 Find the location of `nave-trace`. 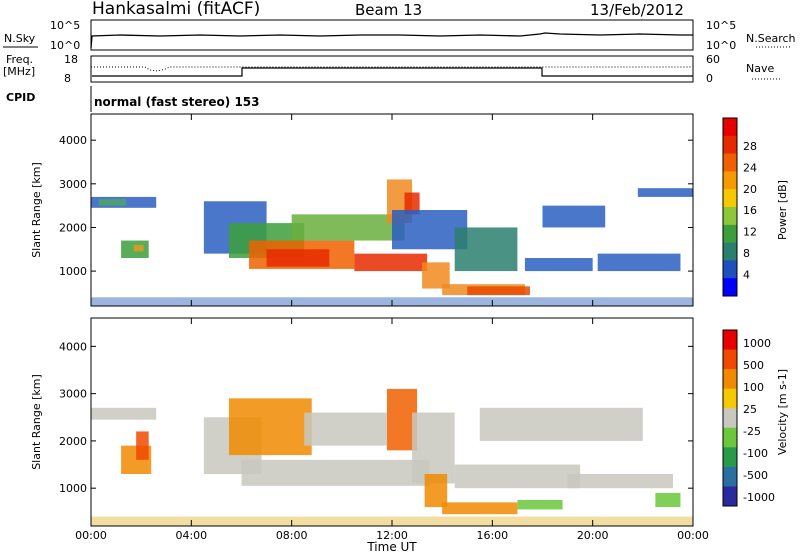

nave-trace is located at coordinates (392, 72).